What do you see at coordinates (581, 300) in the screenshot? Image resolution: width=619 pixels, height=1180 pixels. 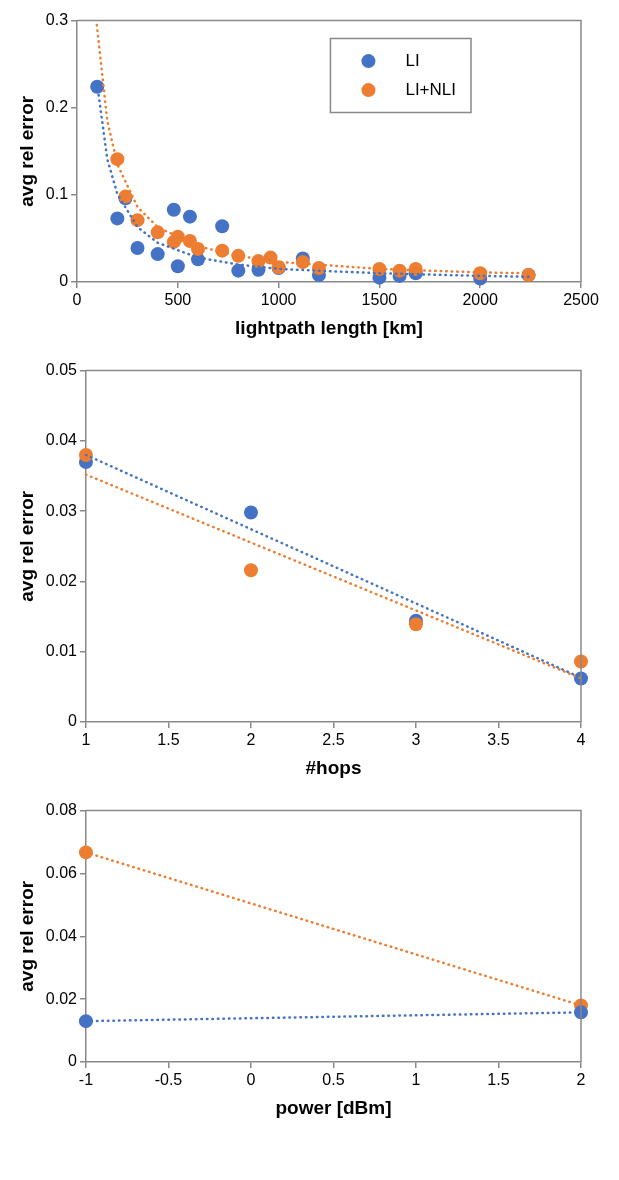 I see `x-tick-label: 2500` at bounding box center [581, 300].